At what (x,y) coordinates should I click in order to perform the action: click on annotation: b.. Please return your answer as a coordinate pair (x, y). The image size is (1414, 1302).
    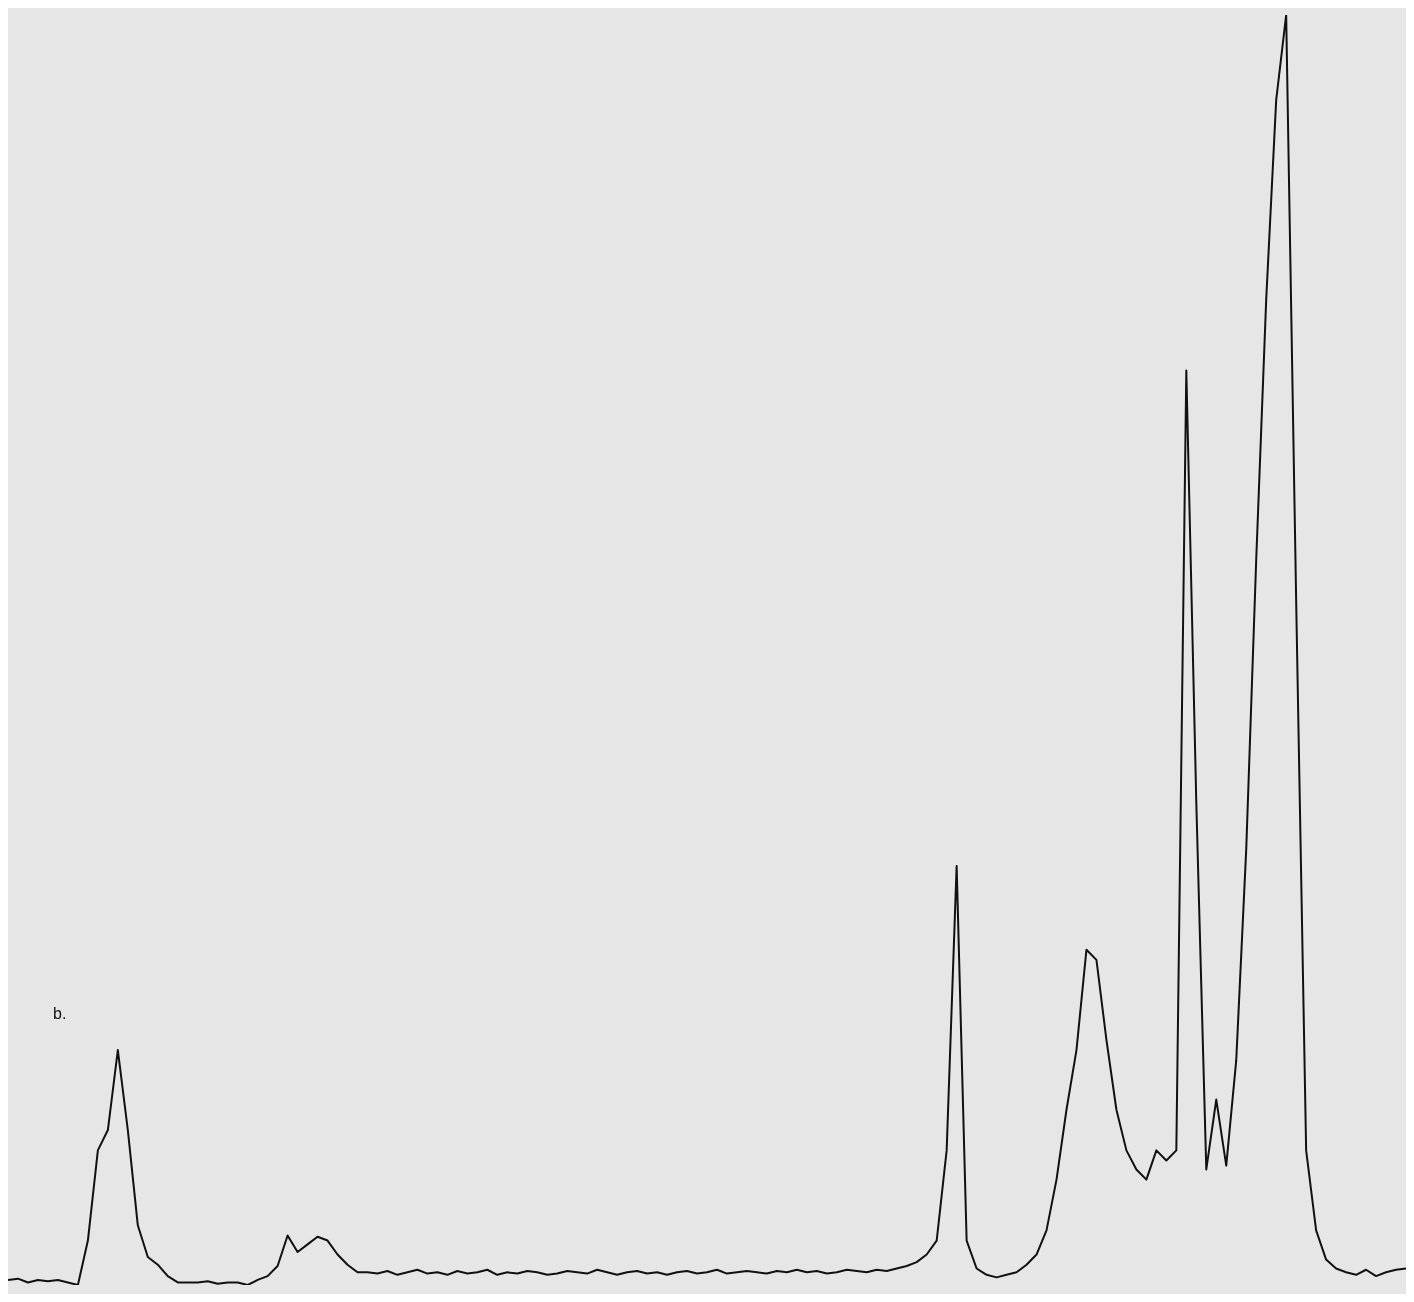
    Looking at the image, I should click on (60, 1014).